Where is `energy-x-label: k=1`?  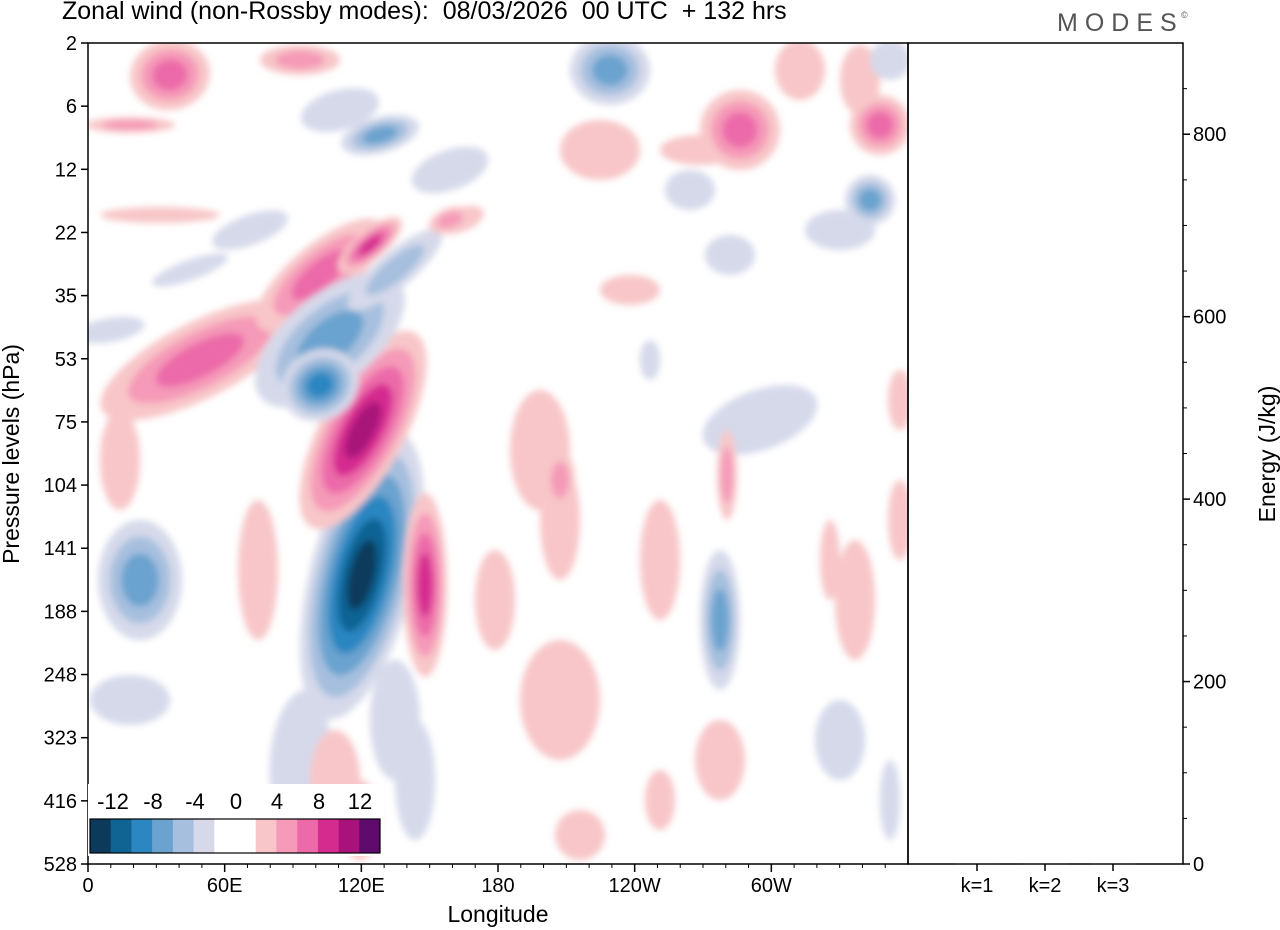
energy-x-label: k=1 is located at coordinates (977, 886).